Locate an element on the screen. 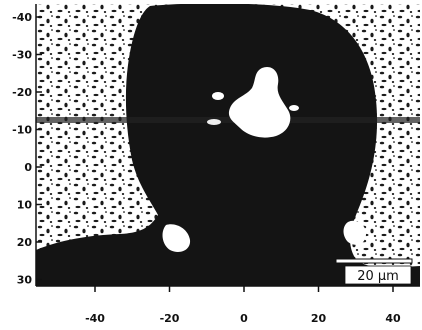 Image resolution: width=422 pixels, height=330 pixels. scale-bar: 20 μm is located at coordinates (374, 271).